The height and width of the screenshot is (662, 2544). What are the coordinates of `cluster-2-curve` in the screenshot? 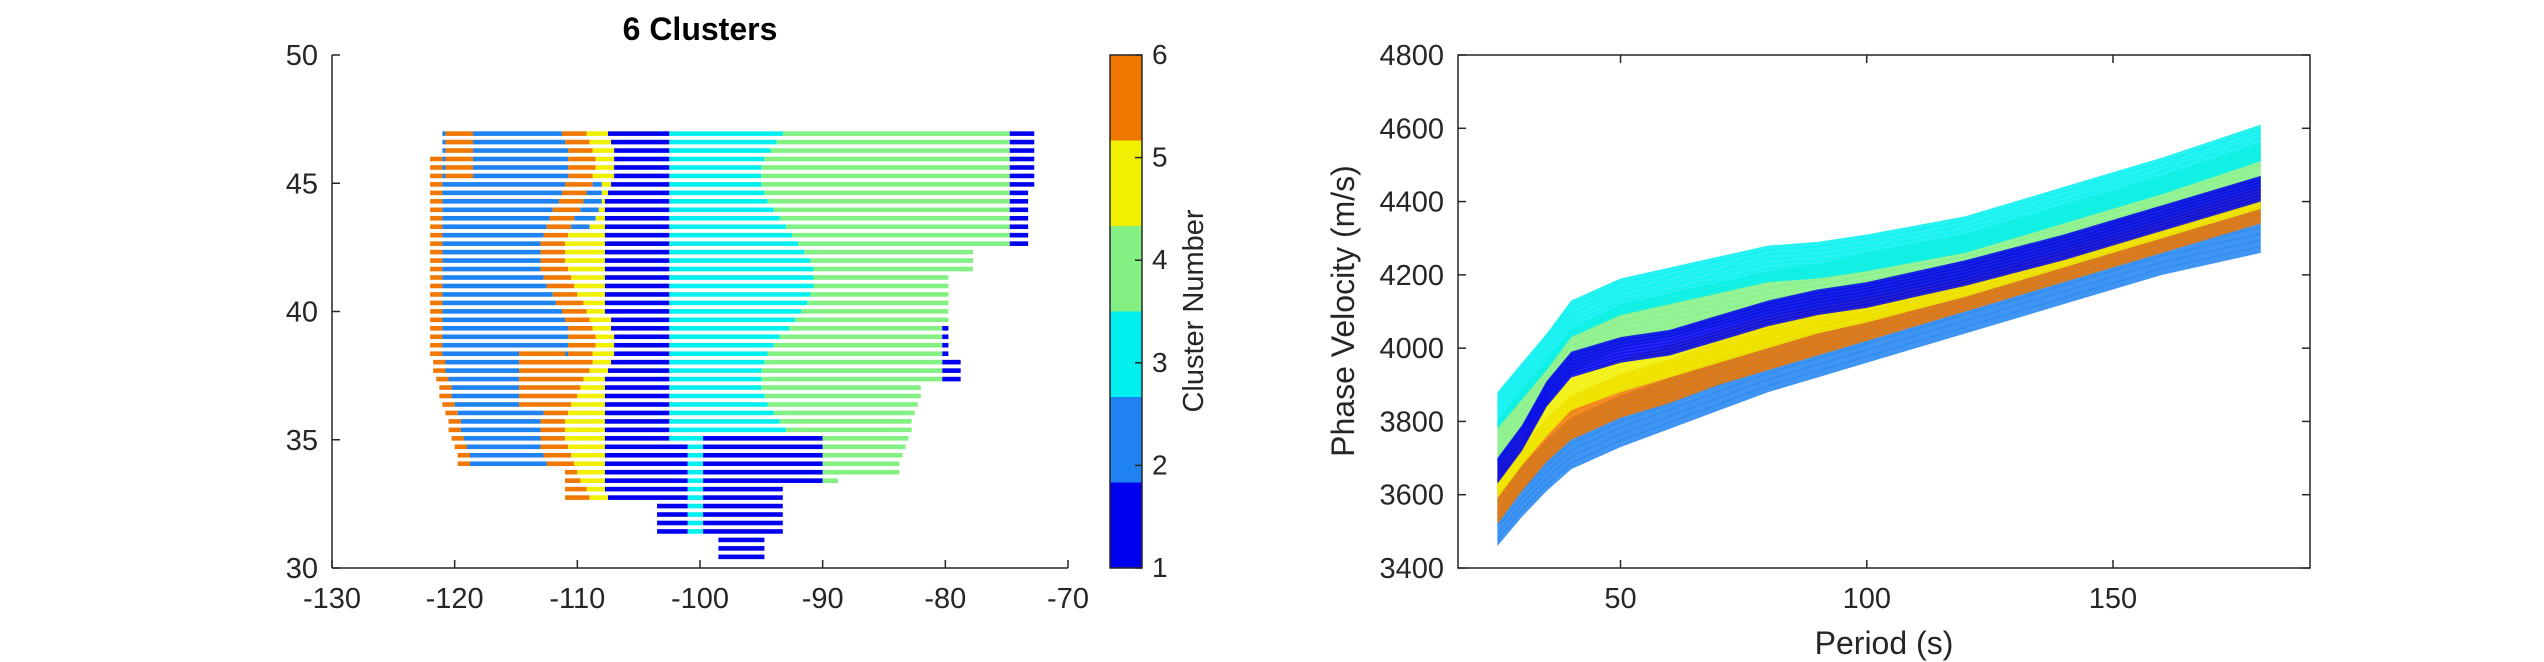 It's located at (1878, 392).